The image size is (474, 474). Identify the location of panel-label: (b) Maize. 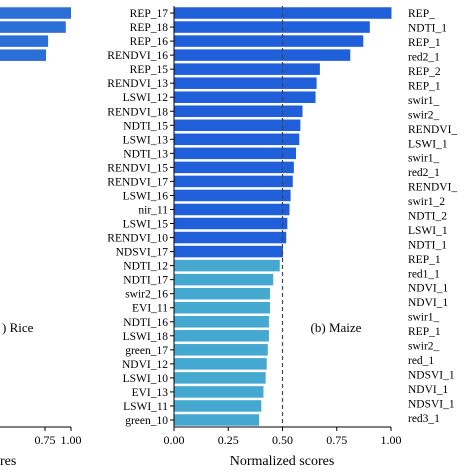
(336, 327).